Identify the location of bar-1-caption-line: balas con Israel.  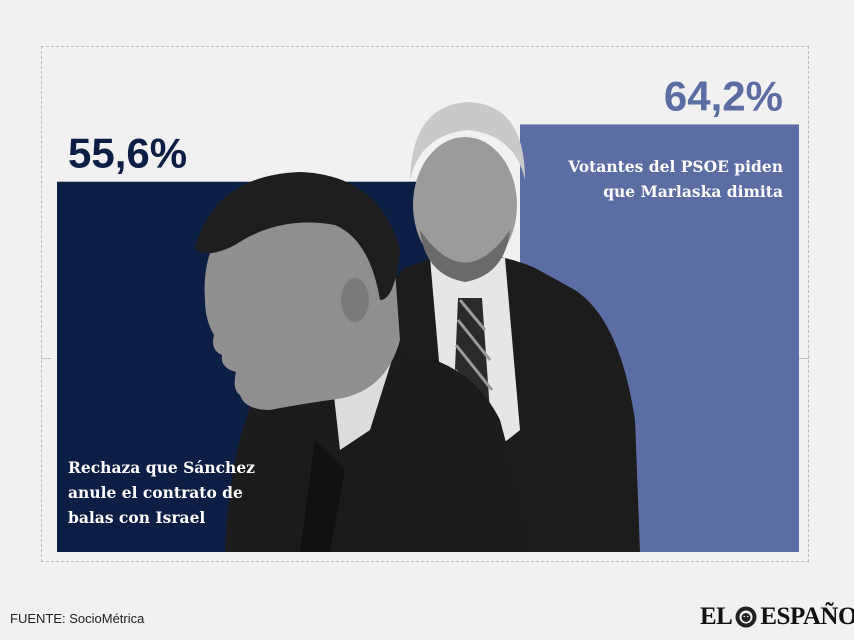
(136, 517).